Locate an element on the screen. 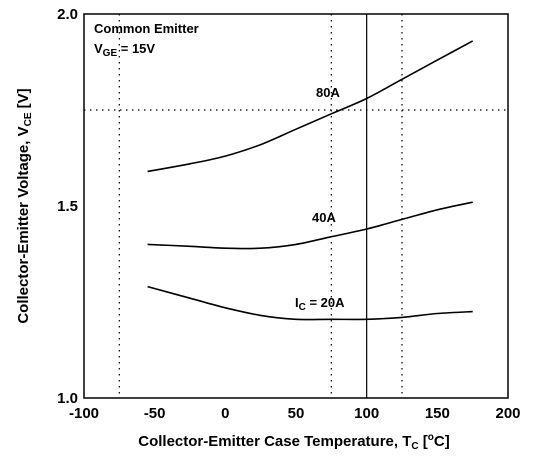 This screenshot has height=456, width=533. y-tick-label-1: 1.5 is located at coordinates (67, 206).